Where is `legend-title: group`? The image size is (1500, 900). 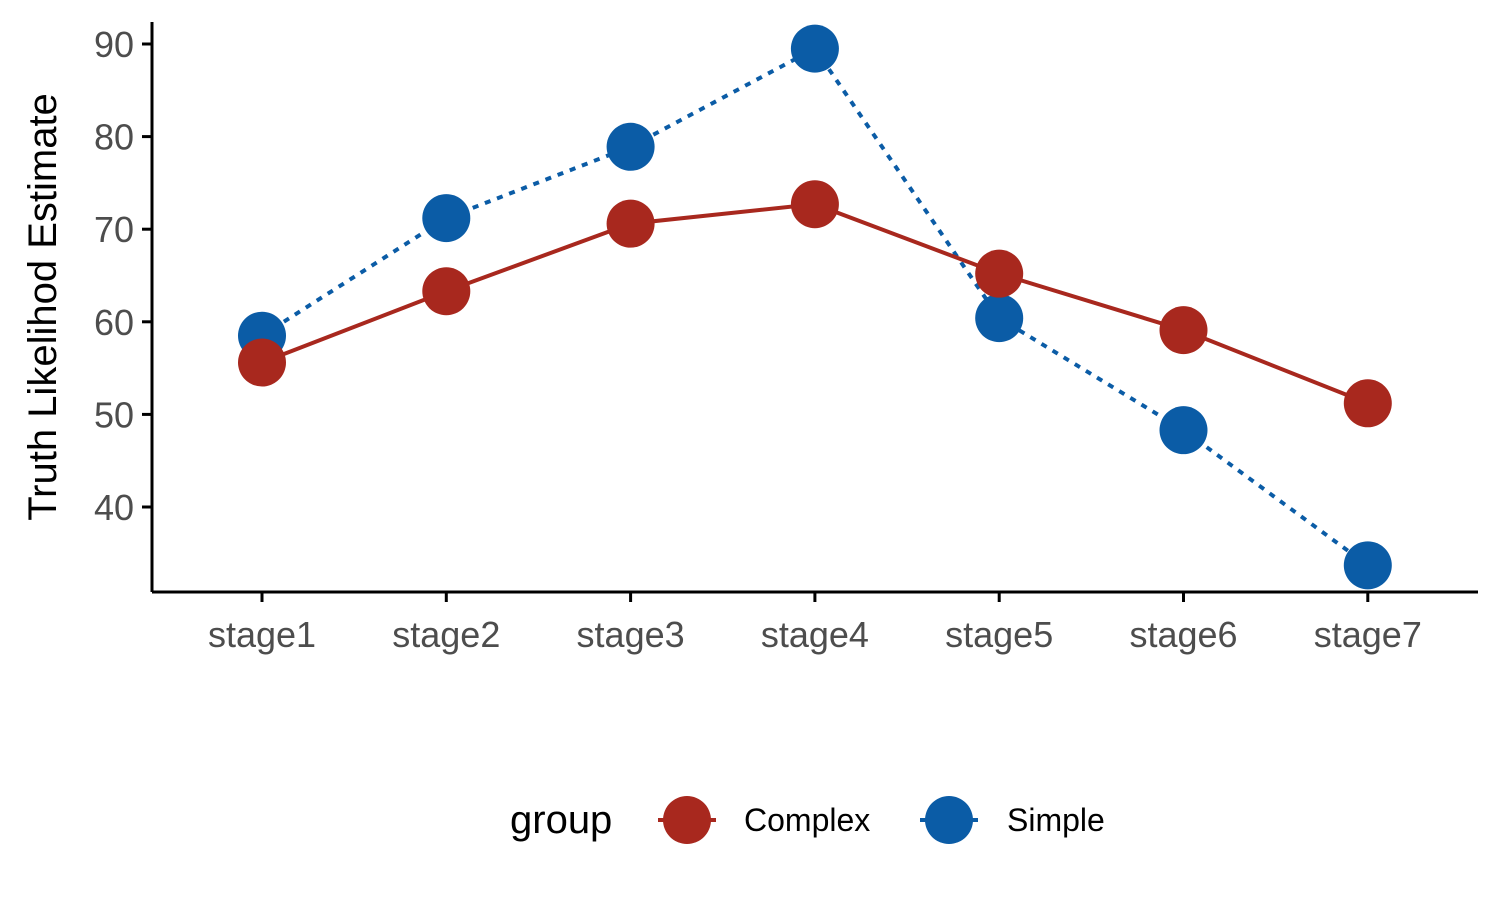
legend-title: group is located at coordinates (561, 820).